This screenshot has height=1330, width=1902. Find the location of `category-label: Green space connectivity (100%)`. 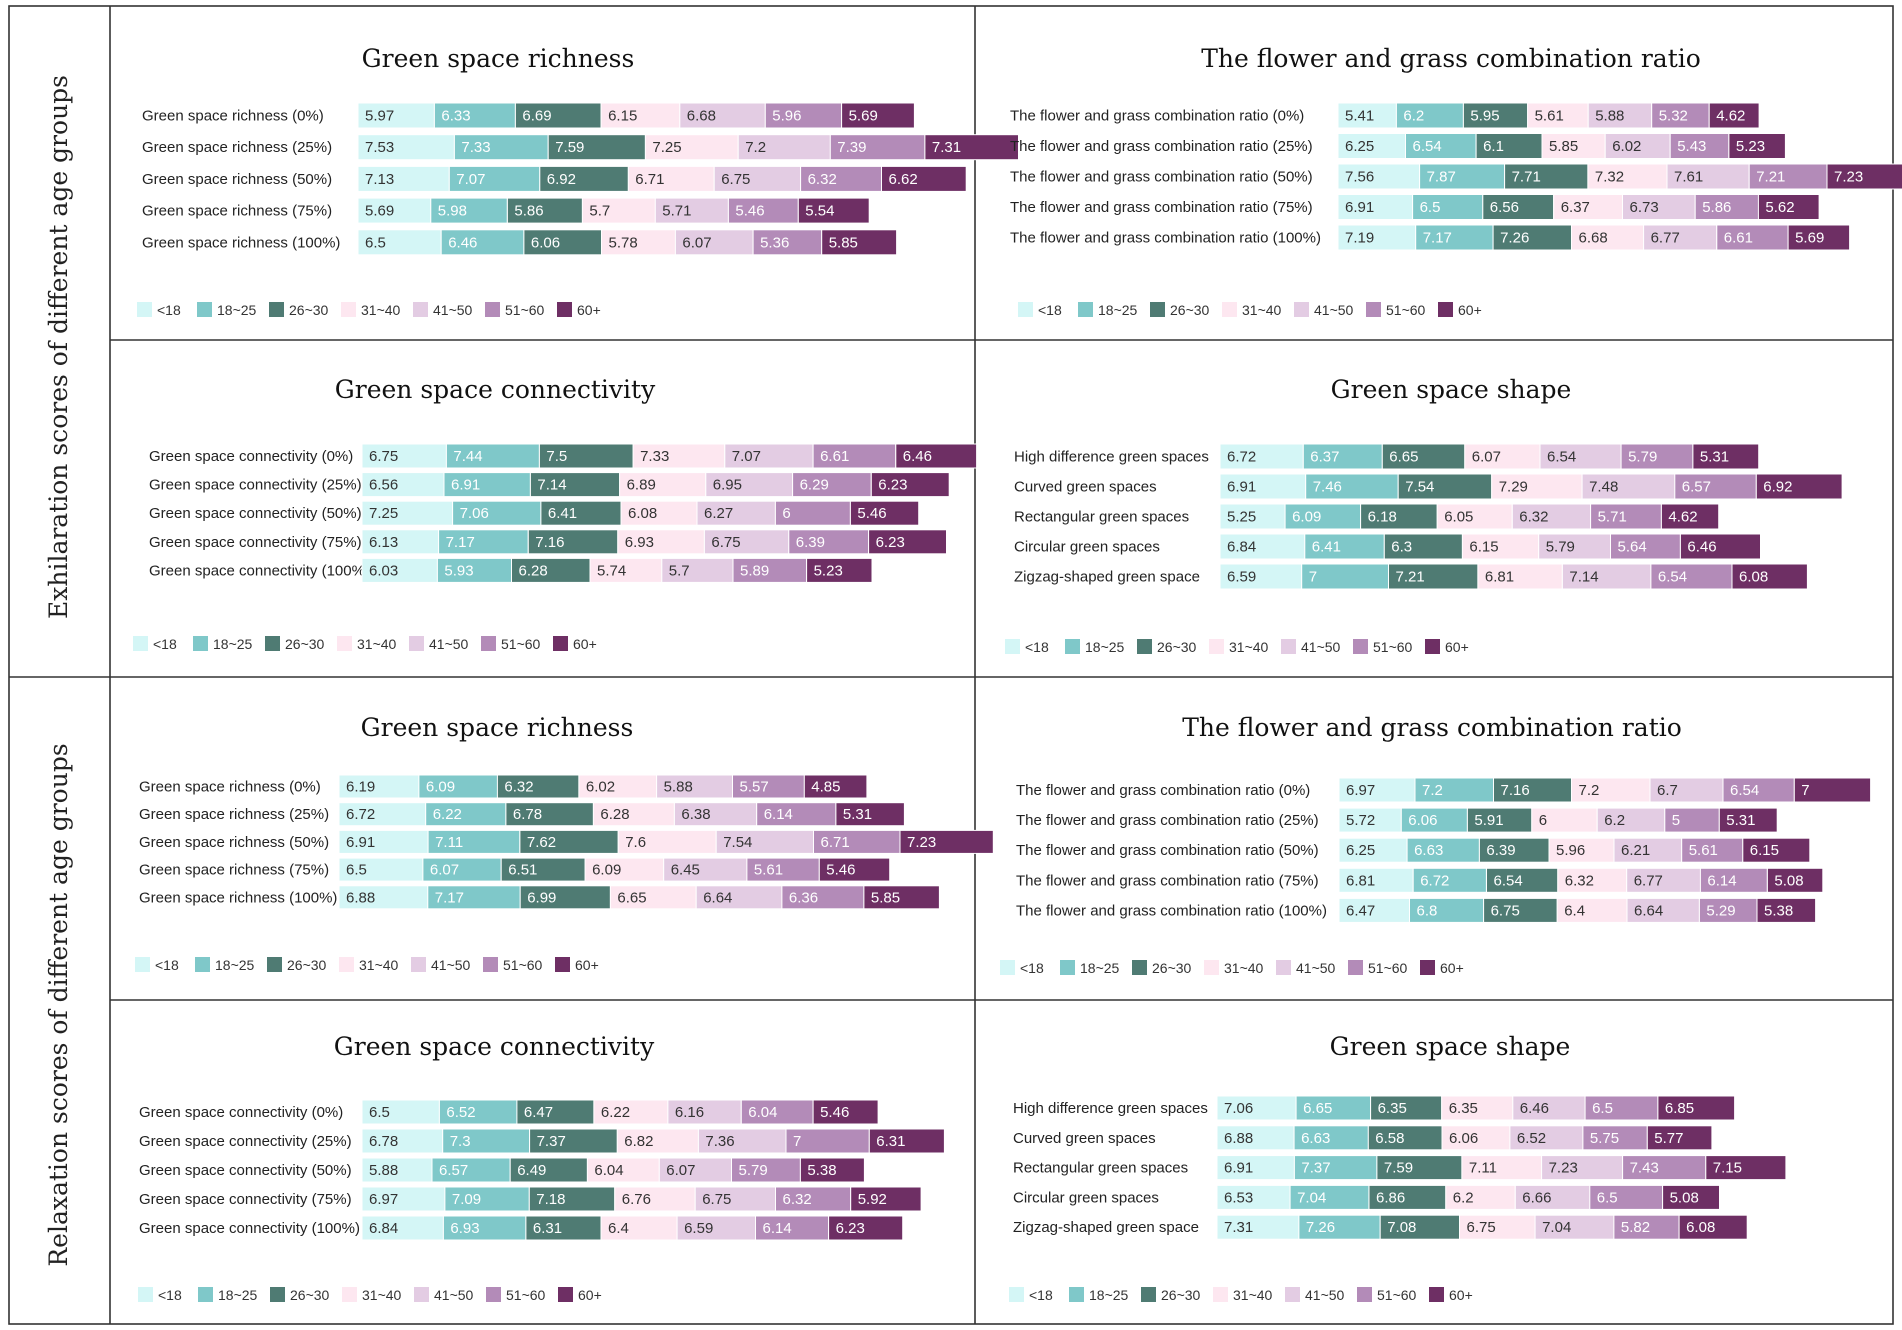

category-label: Green space connectivity (100%) is located at coordinates (249, 1228).